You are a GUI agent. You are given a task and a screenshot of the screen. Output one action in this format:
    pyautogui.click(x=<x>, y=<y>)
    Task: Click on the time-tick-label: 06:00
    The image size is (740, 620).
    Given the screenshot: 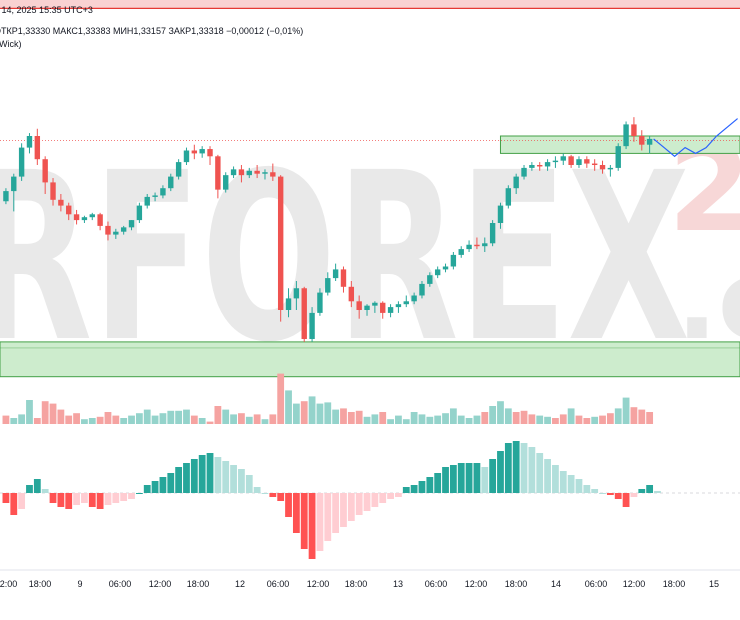 What is the action you would take?
    pyautogui.click(x=120, y=584)
    